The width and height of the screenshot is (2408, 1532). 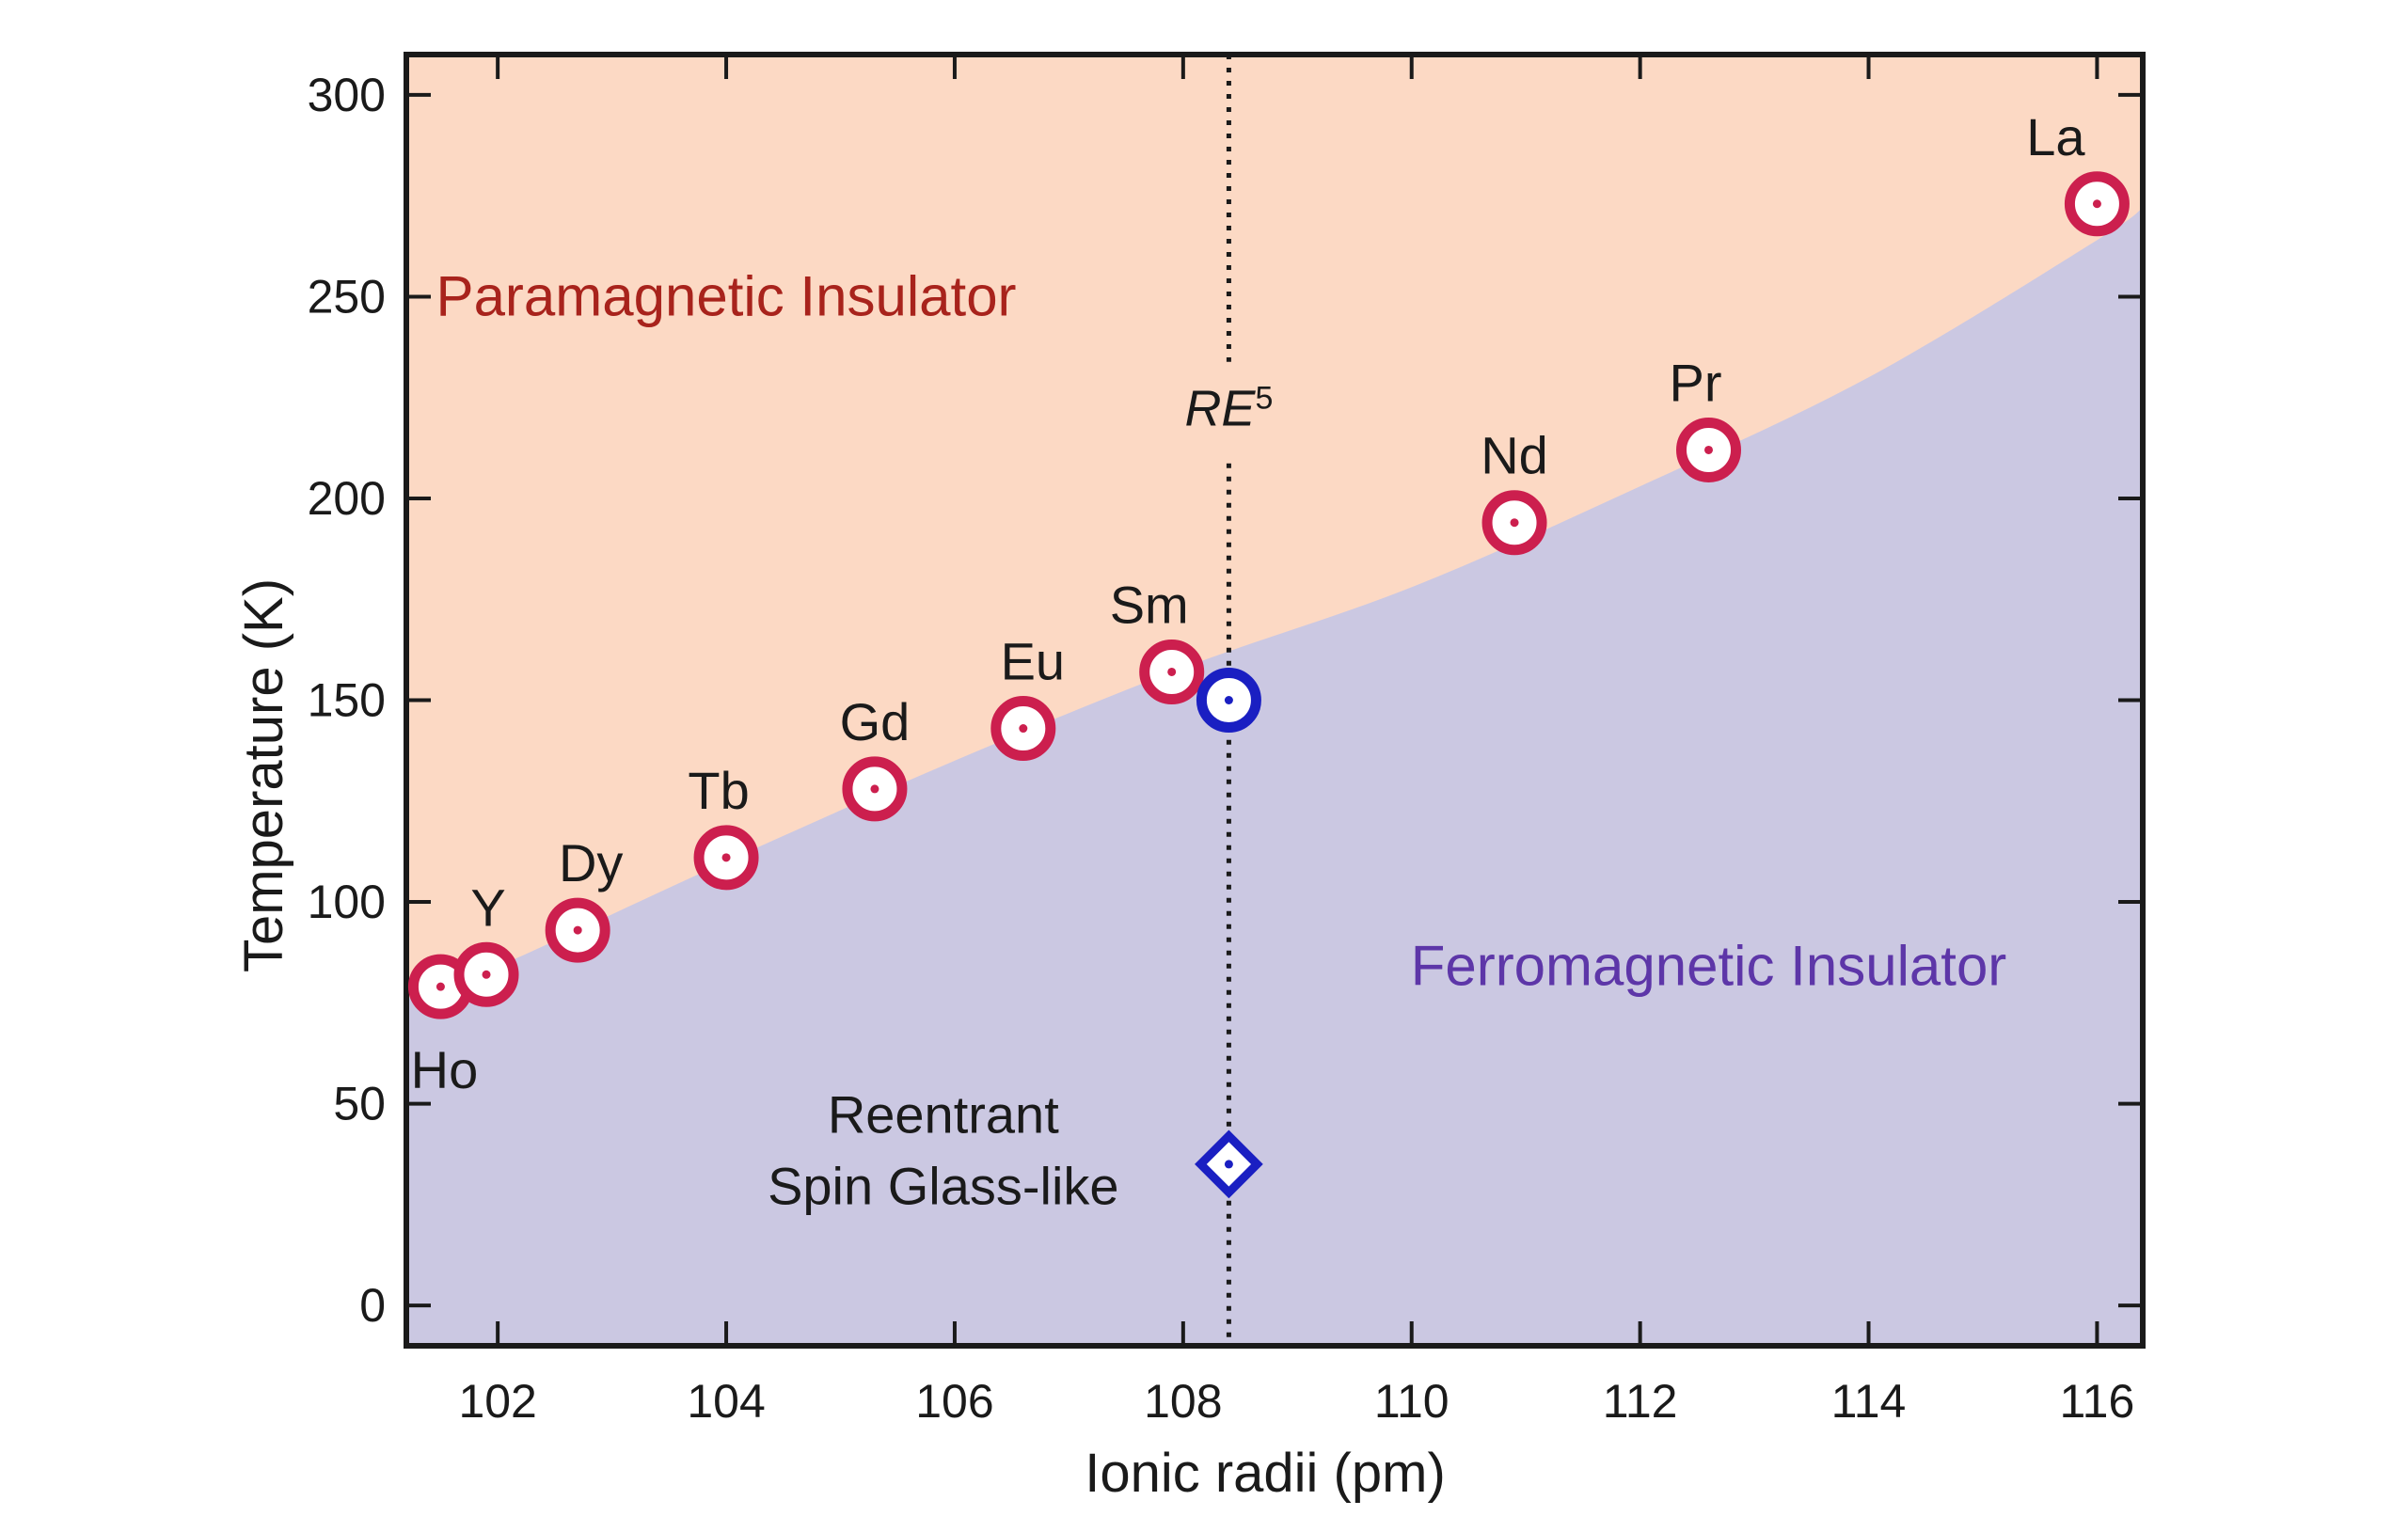 What do you see at coordinates (1033, 661) in the screenshot?
I see `point-label-eu: Eu` at bounding box center [1033, 661].